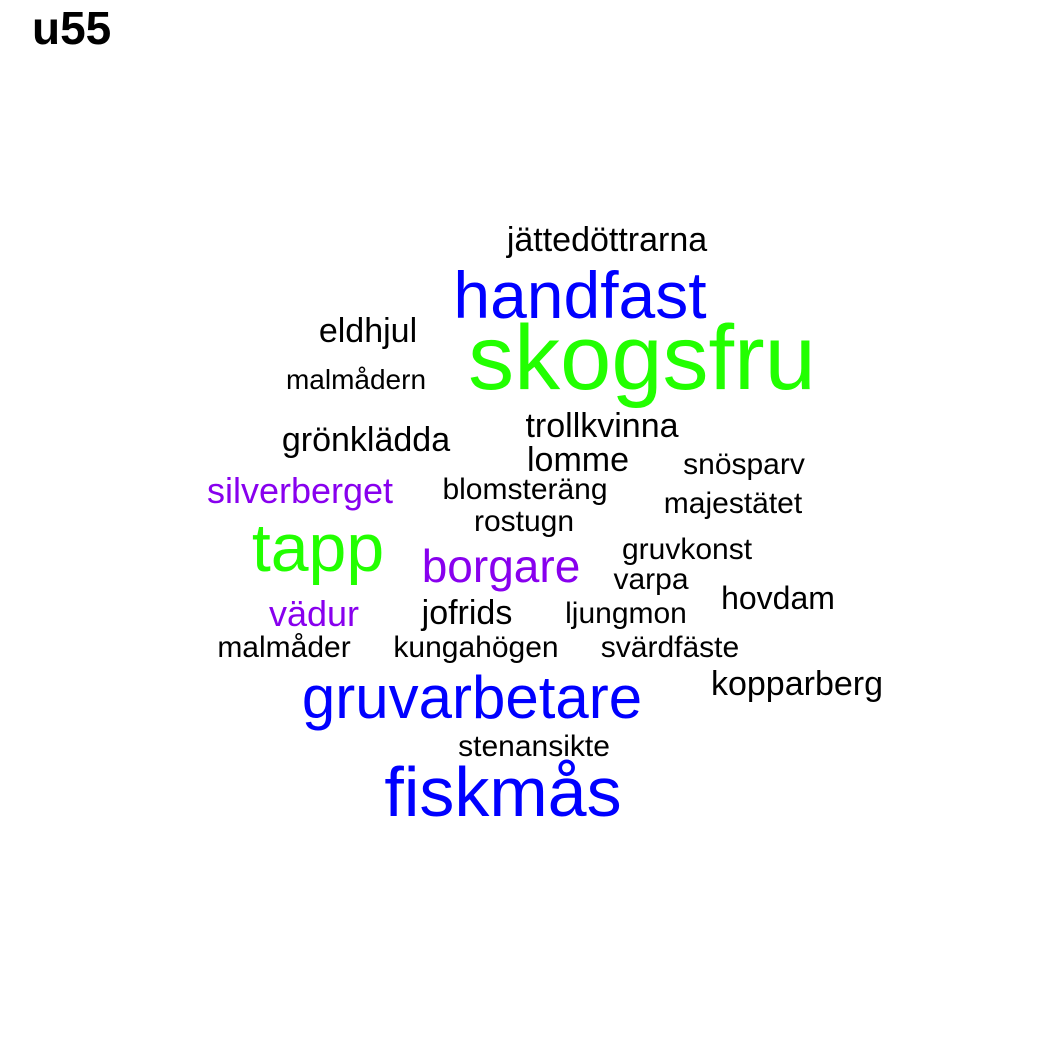 The image size is (1050, 1050). I want to click on cloud-word-svärdfäste: svärdfäste, so click(670, 647).